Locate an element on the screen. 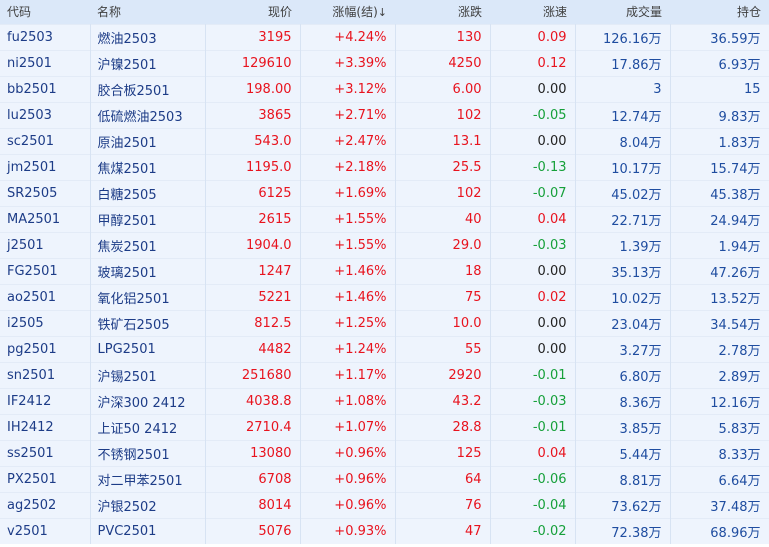 The image size is (769, 547). contract-code-cell: i2505 is located at coordinates (45, 322).